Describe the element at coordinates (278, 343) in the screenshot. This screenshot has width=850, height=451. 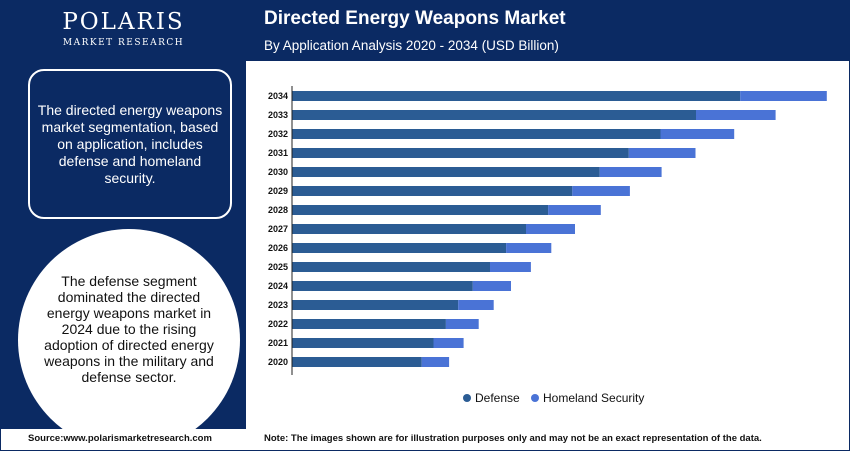
I see `y-tick-label-2021: 2021` at that location.